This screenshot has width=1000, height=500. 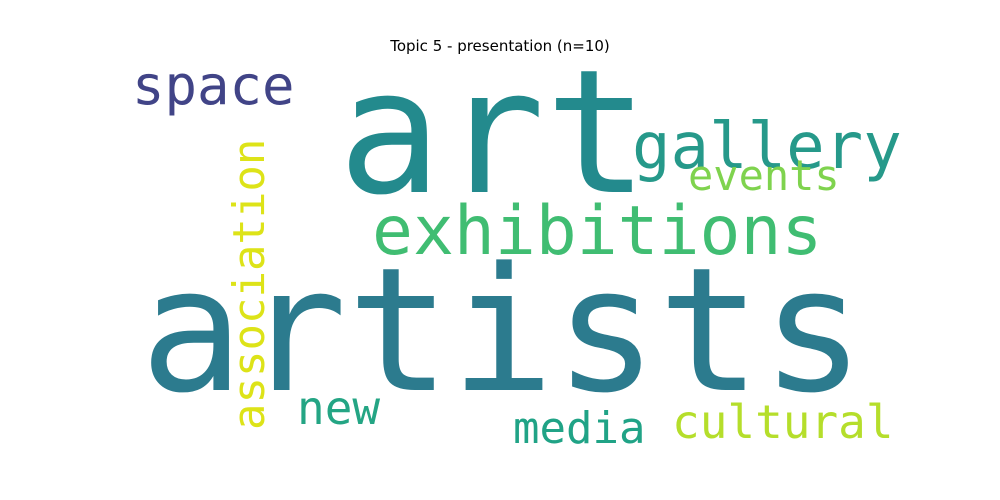 What do you see at coordinates (597, 231) in the screenshot?
I see `word-exhibitions: exhibitions` at bounding box center [597, 231].